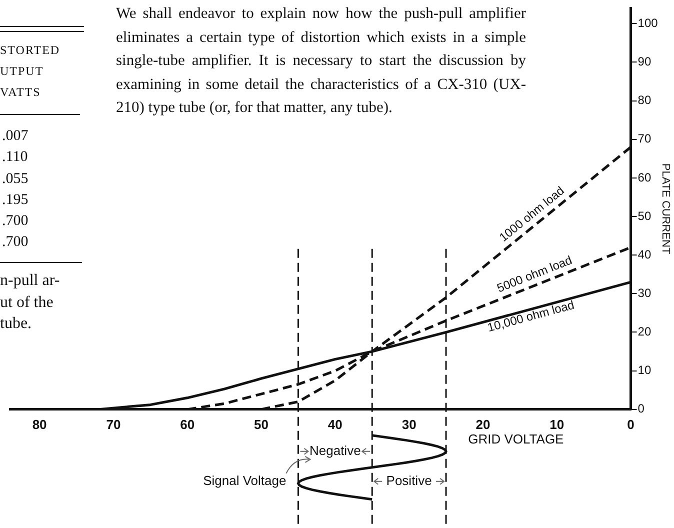  Describe the element at coordinates (244, 480) in the screenshot. I see `text: Signal Voltage` at that location.